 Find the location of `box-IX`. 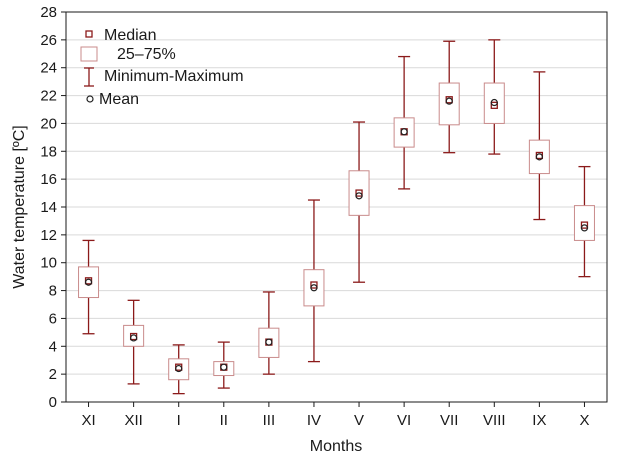

box-IX is located at coordinates (539, 146).